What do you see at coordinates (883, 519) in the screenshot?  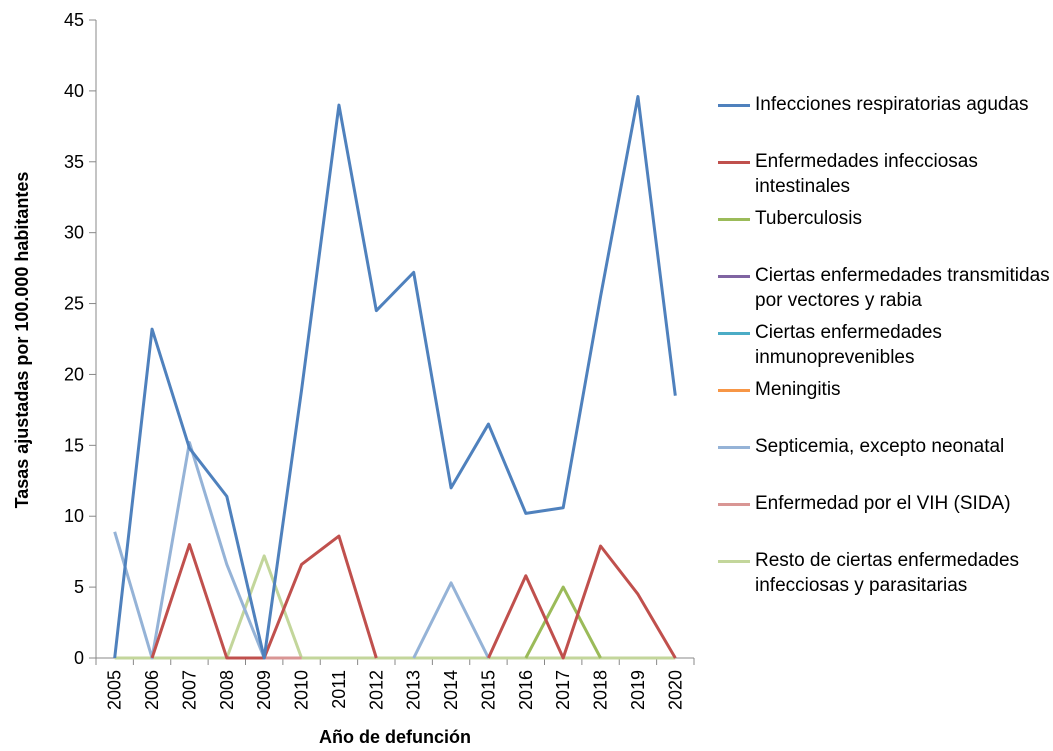 I see `legend-item: Enfermedad por el VIH (SIDA)` at bounding box center [883, 519].